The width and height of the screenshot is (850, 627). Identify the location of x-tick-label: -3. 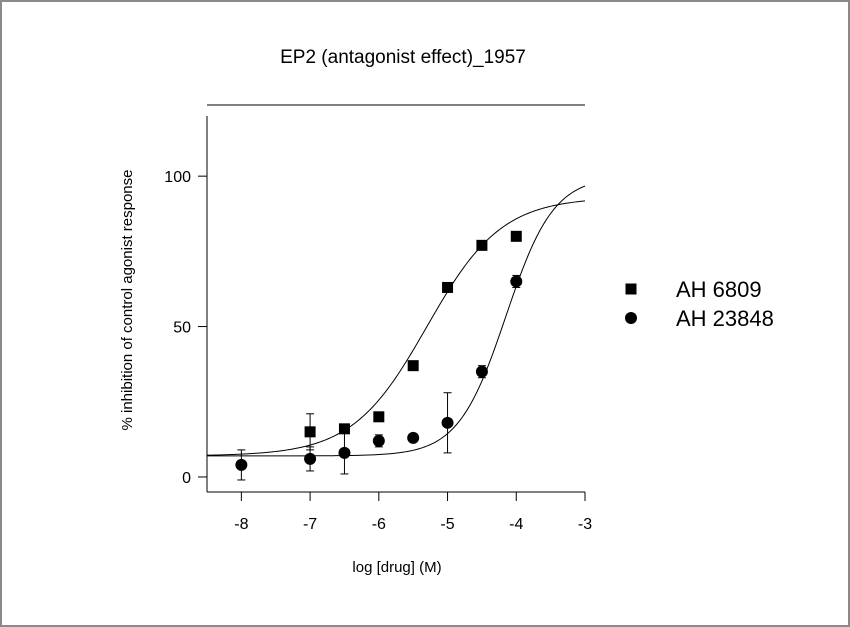
(585, 524).